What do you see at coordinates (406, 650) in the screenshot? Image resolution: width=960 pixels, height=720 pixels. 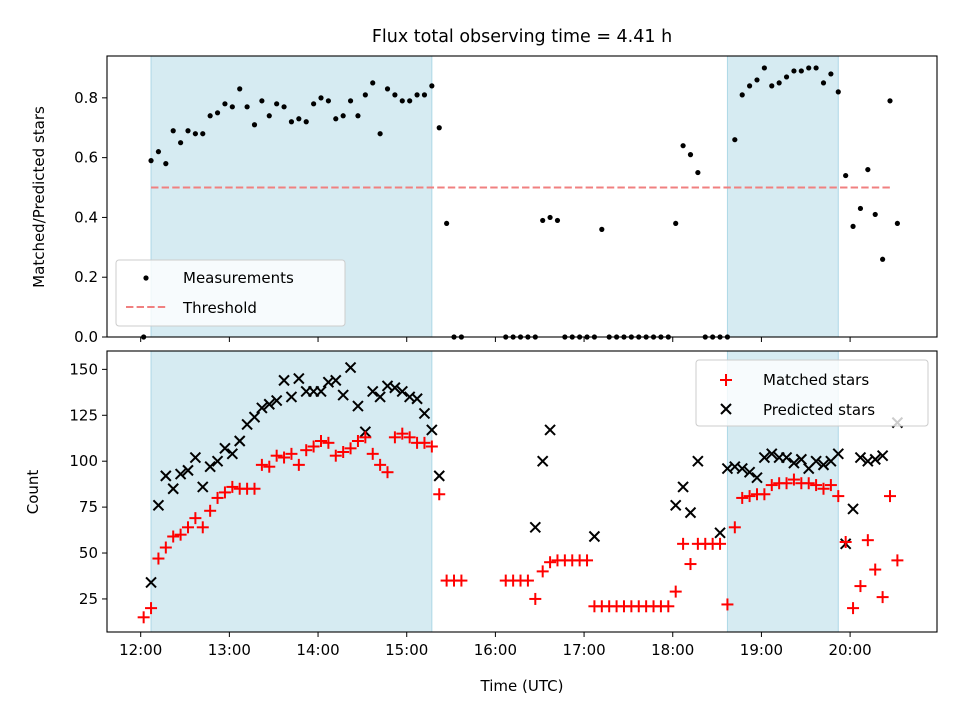 I see `x-tick-label: 15:00` at bounding box center [406, 650].